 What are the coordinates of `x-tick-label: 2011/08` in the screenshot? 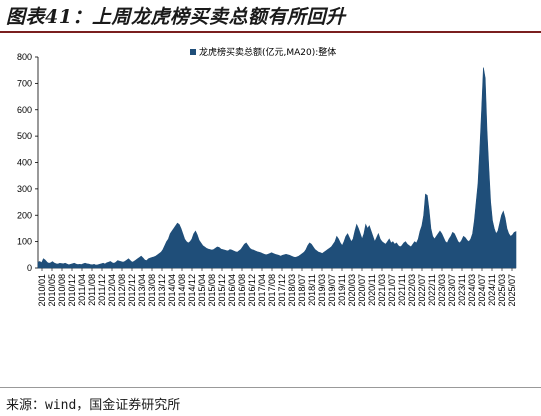 It's located at (92, 290).